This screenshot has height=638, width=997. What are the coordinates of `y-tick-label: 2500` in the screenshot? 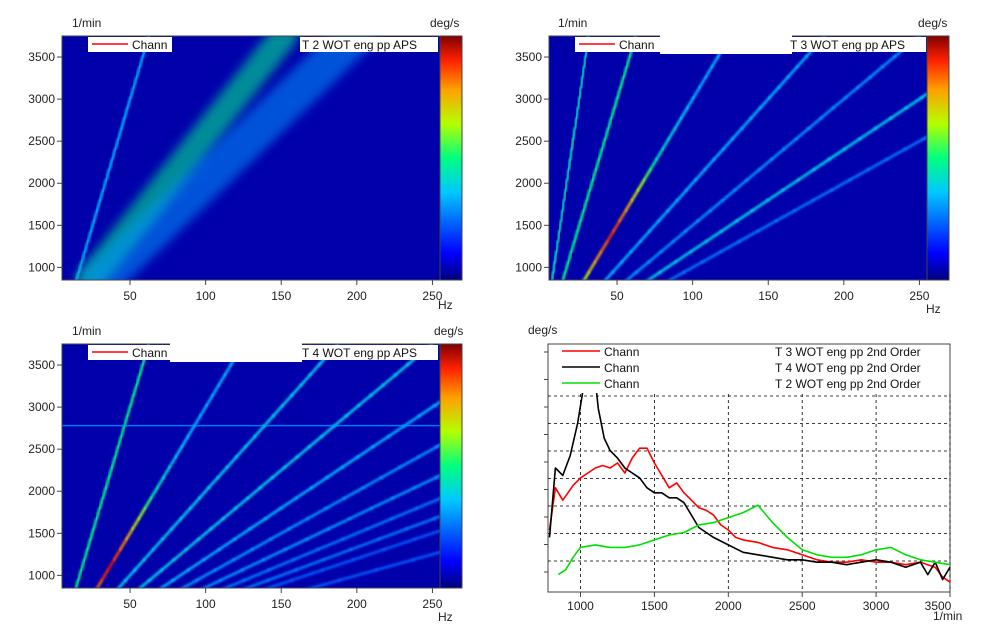 It's located at (41, 141).